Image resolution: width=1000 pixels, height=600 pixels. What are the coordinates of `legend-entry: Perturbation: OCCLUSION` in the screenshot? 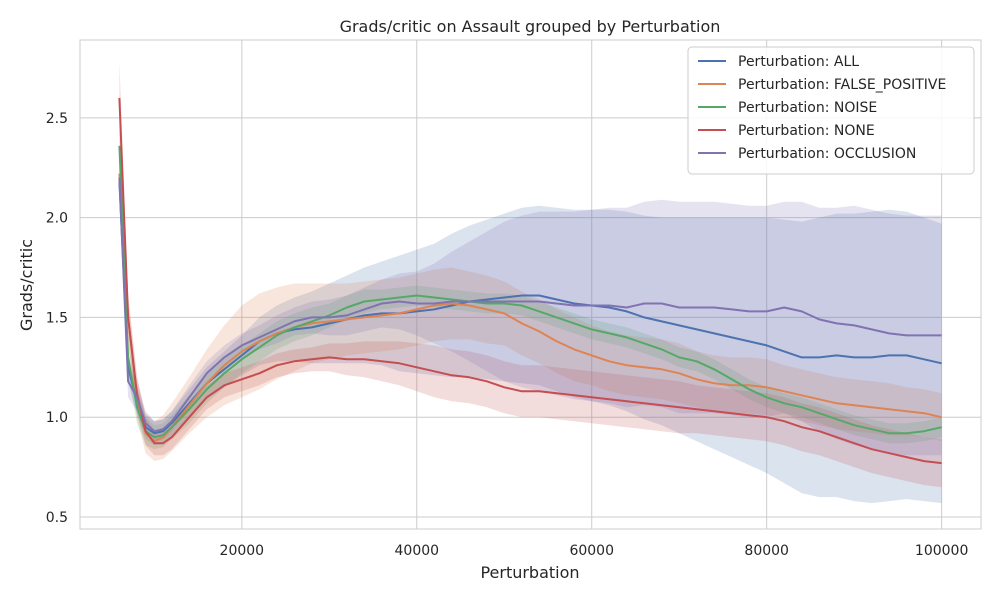 It's located at (827, 154).